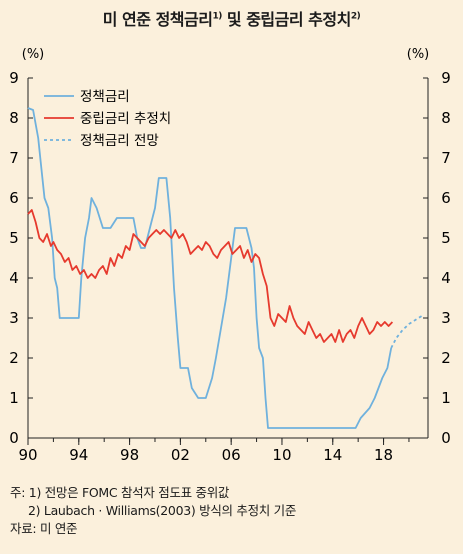  Describe the element at coordinates (14, 78) in the screenshot. I see `y-tick-label-left: 9` at that location.